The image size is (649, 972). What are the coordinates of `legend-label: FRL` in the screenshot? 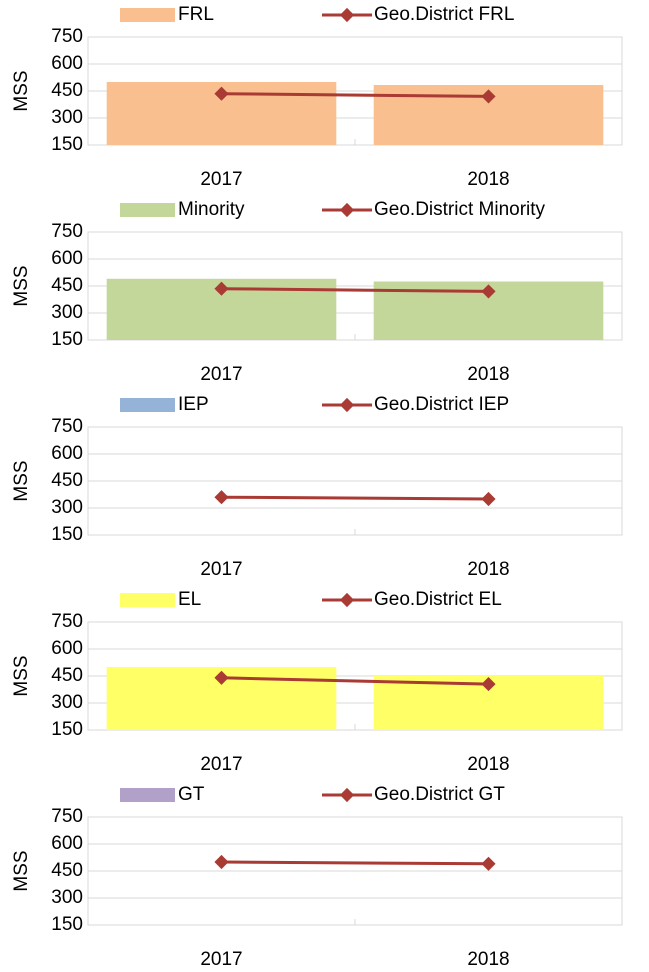 It's located at (196, 14).